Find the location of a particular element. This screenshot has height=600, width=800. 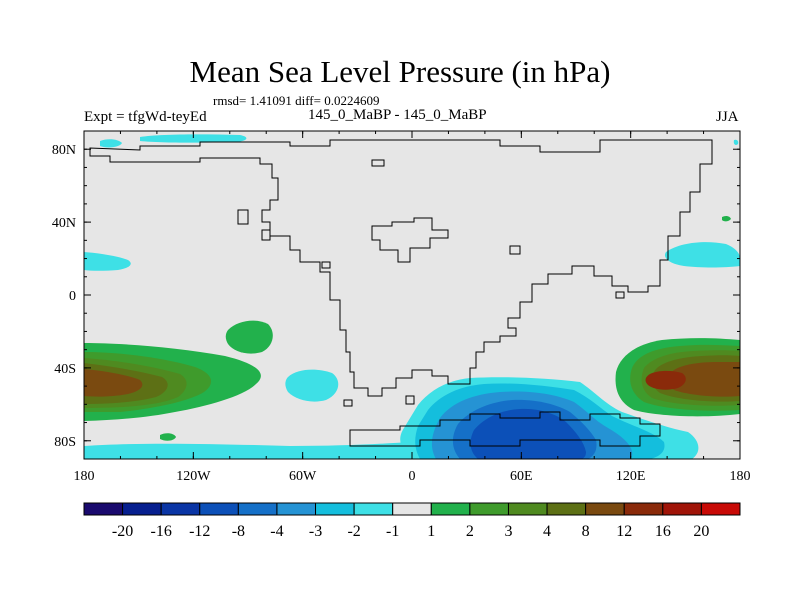

chart-title: Mean Sea Level Pressure (in hPa) is located at coordinates (400, 71).